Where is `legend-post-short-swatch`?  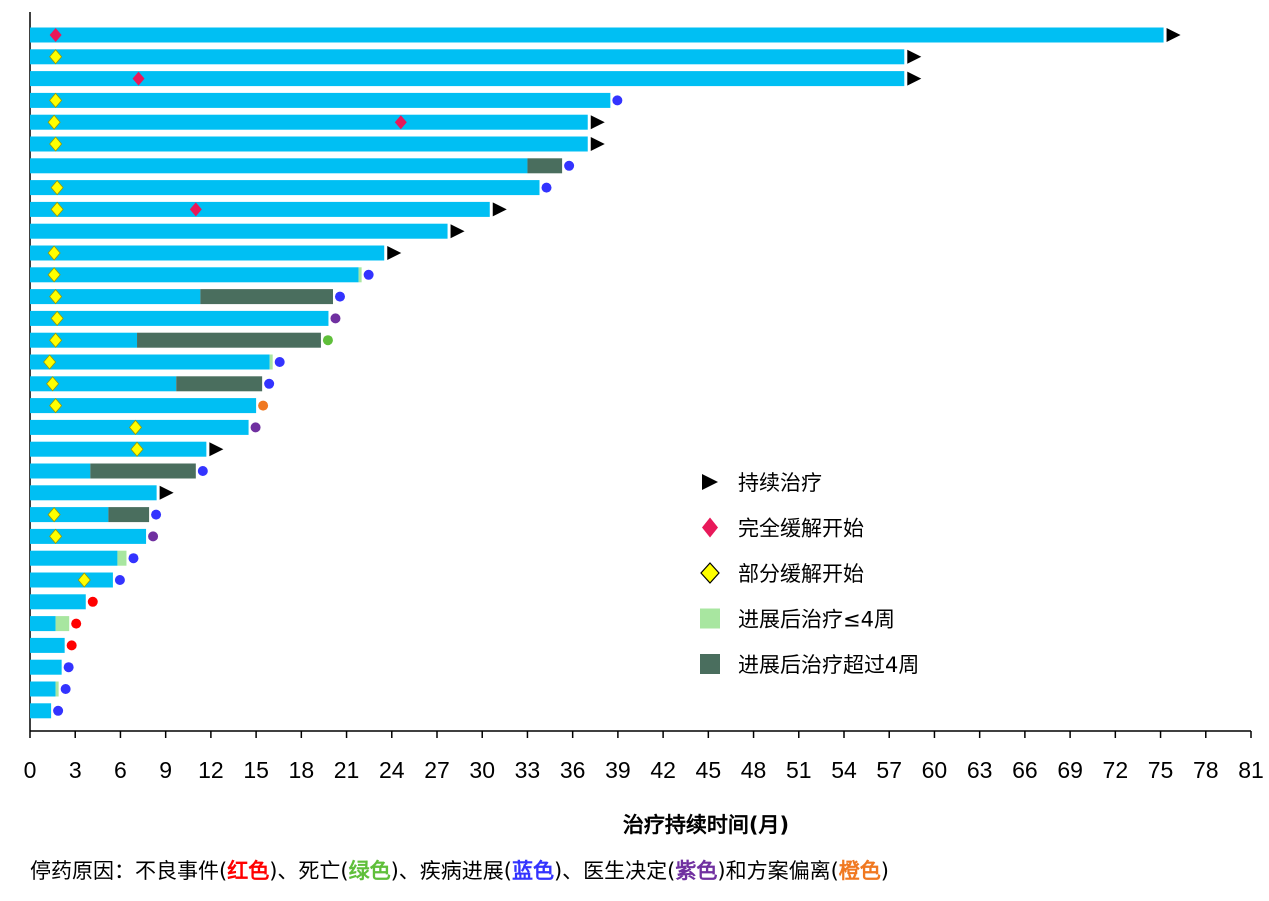
legend-post-short-swatch is located at coordinates (710, 618).